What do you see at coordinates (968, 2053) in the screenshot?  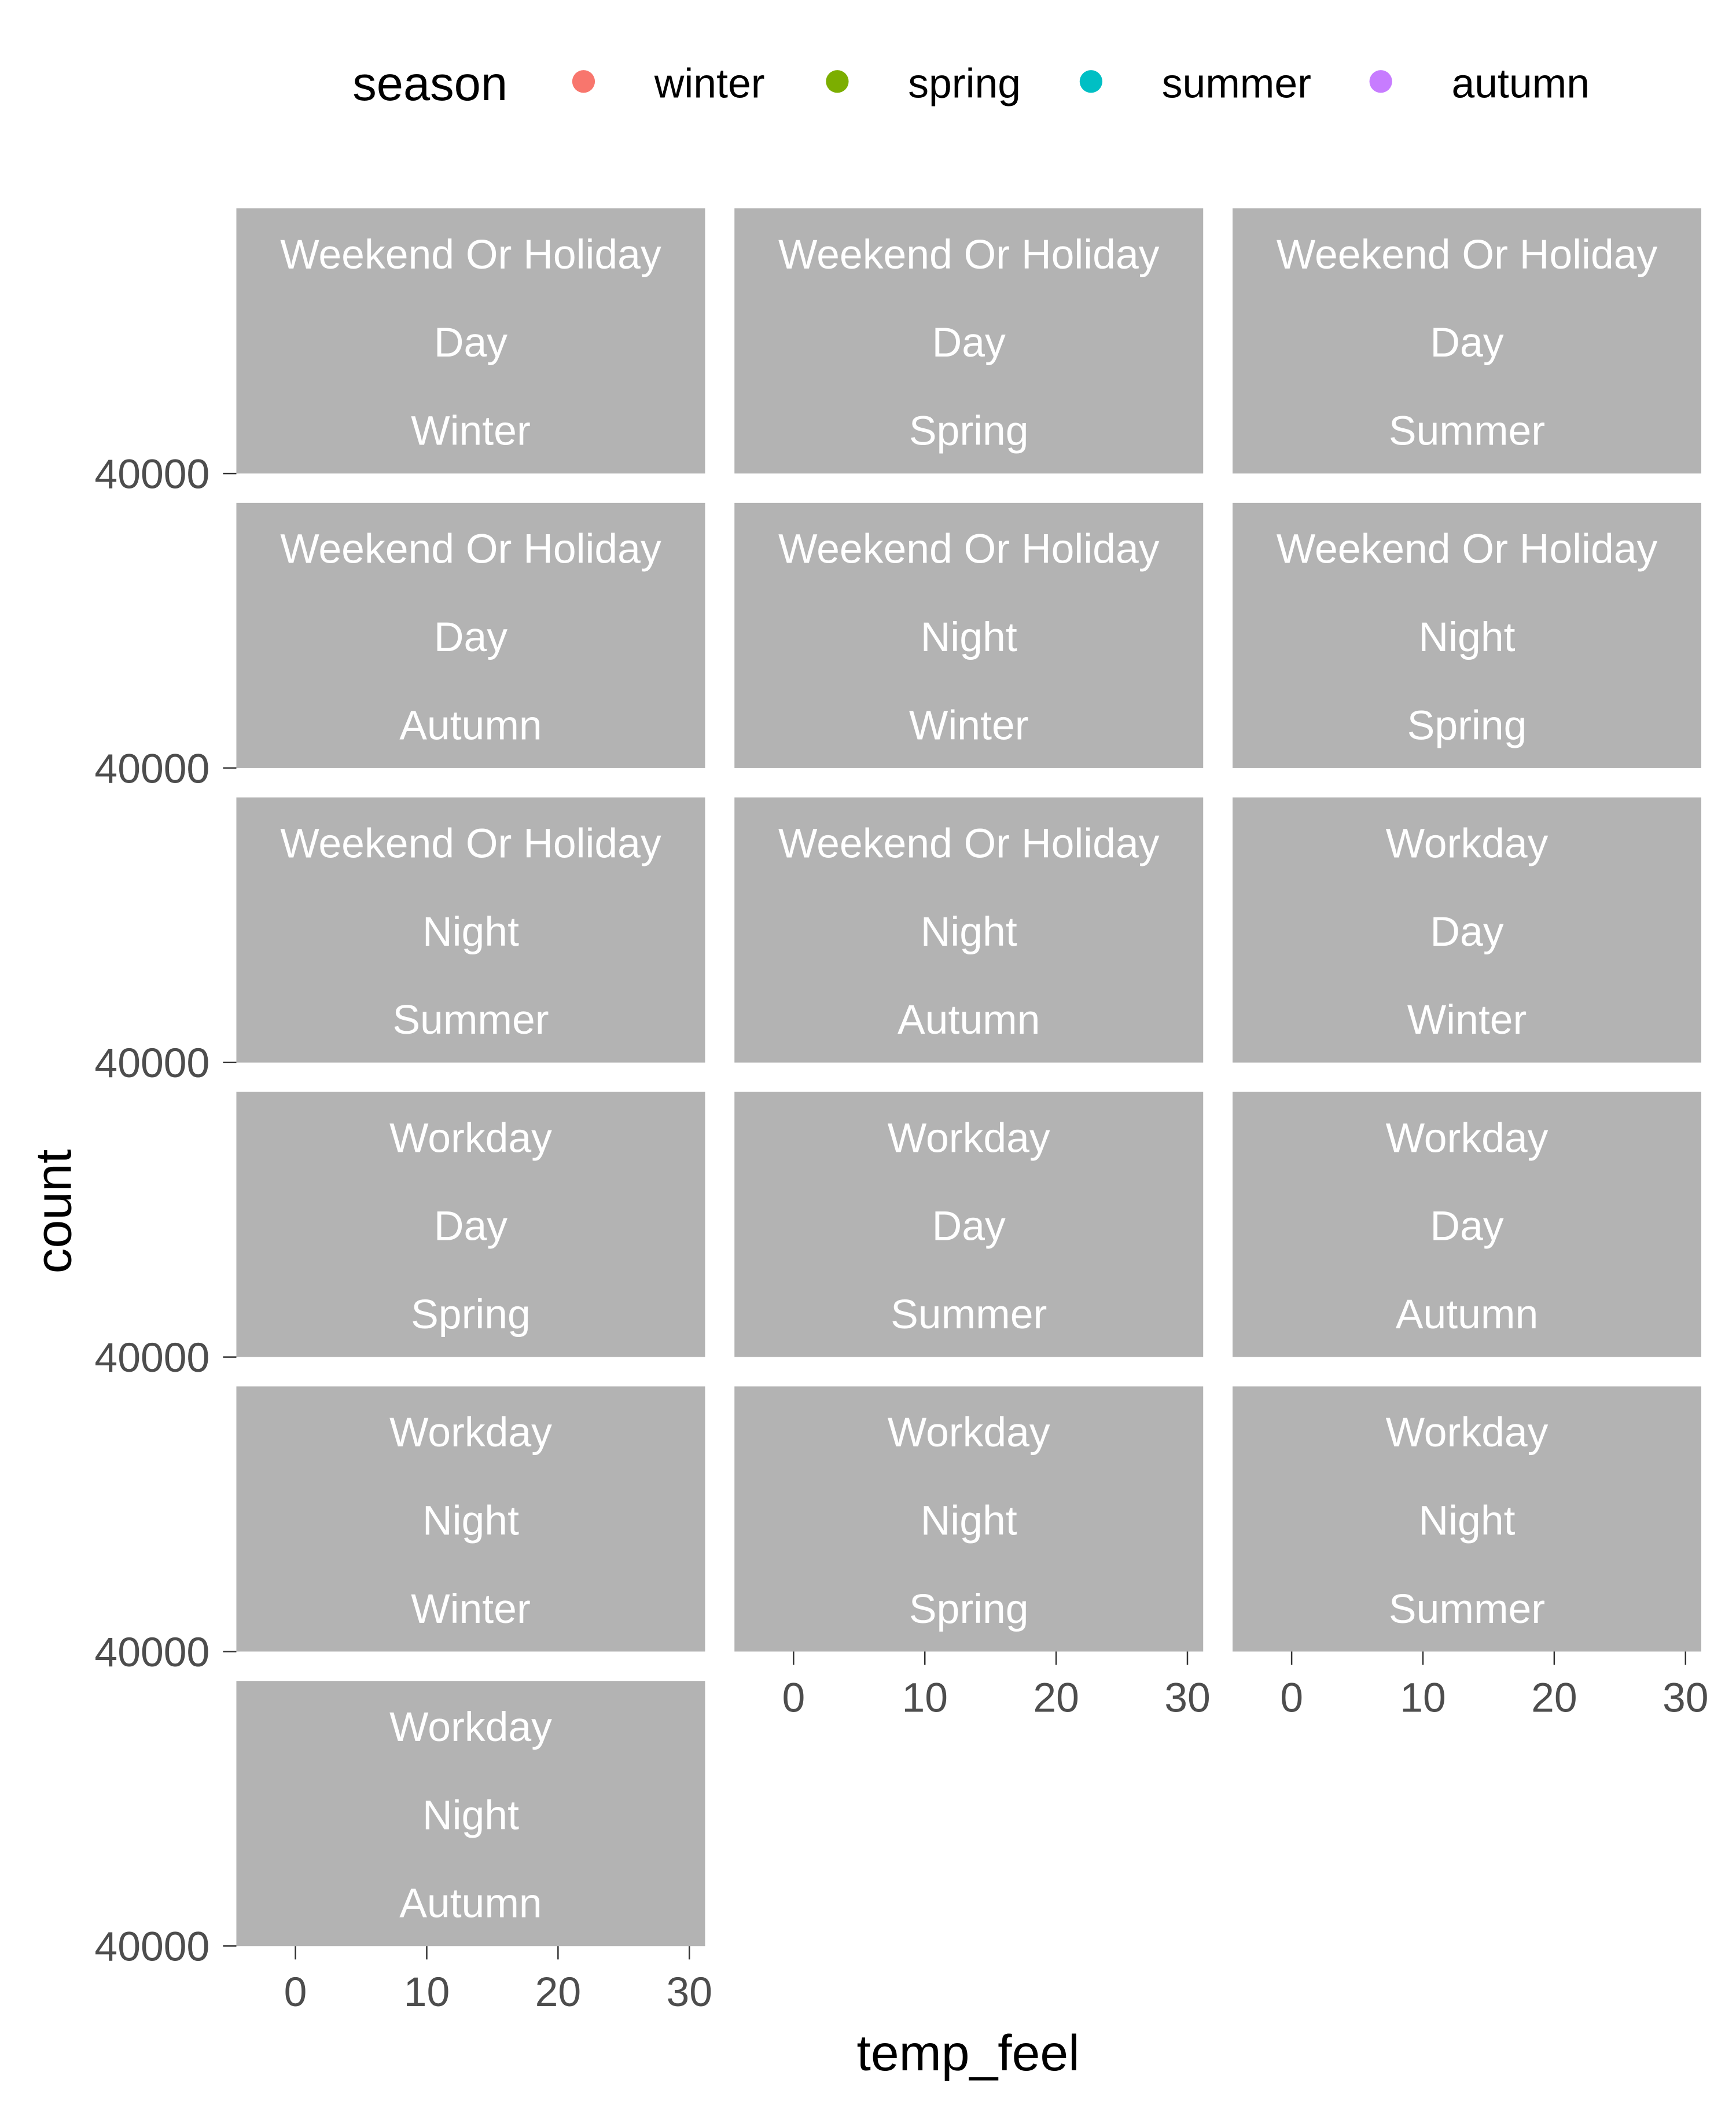 I see `x-axis-title: temp_feel` at bounding box center [968, 2053].